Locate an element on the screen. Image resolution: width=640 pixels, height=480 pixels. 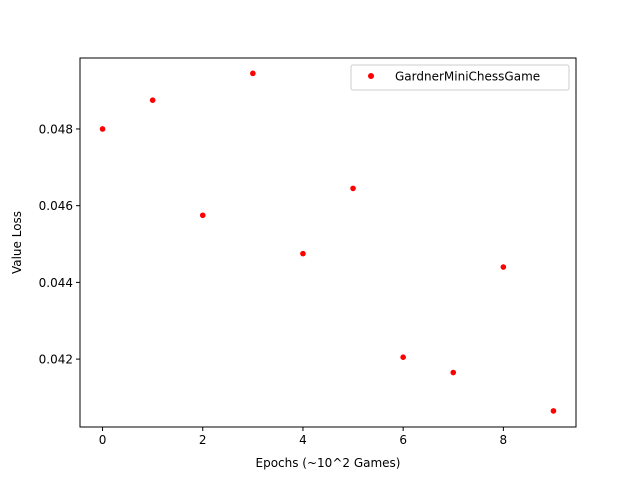
y-axis-ticks: 0.042 0.044 0.046 0.048 is located at coordinates (59, 244).